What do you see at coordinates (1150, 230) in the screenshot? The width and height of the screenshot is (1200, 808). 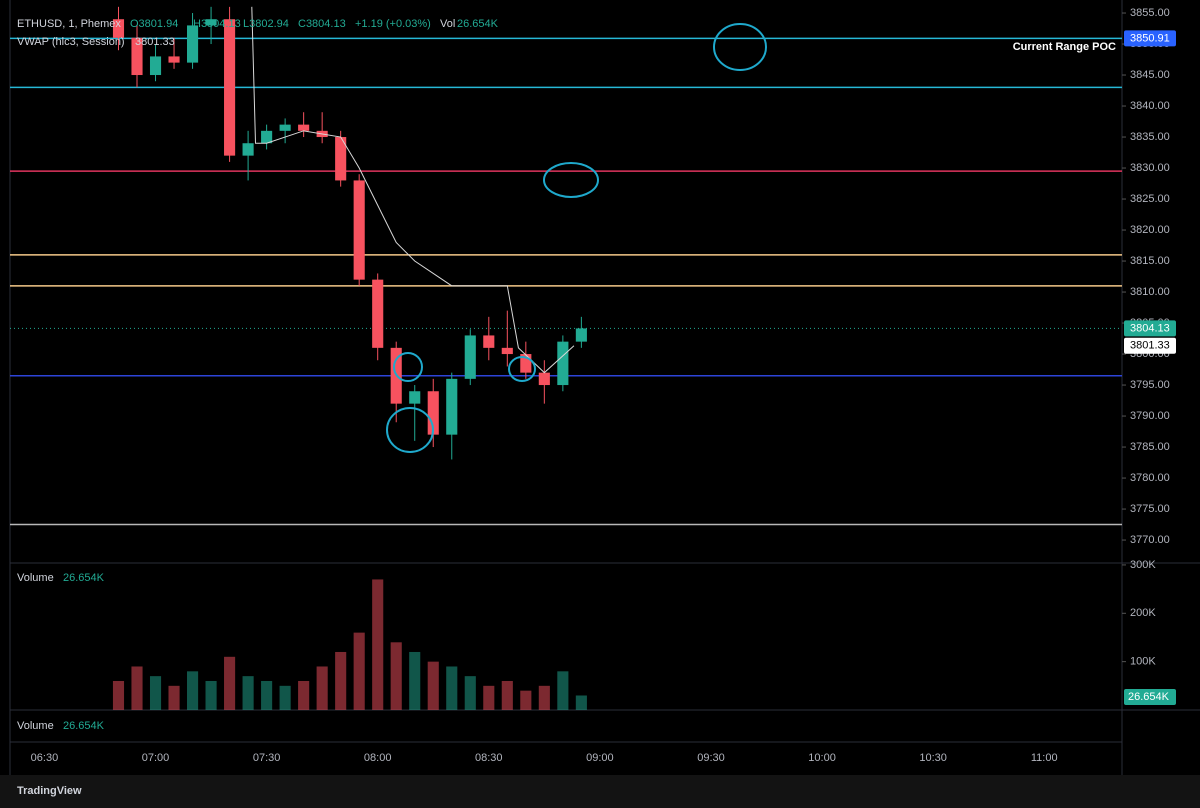 I see `y-tick-label: 3820.00` at bounding box center [1150, 230].